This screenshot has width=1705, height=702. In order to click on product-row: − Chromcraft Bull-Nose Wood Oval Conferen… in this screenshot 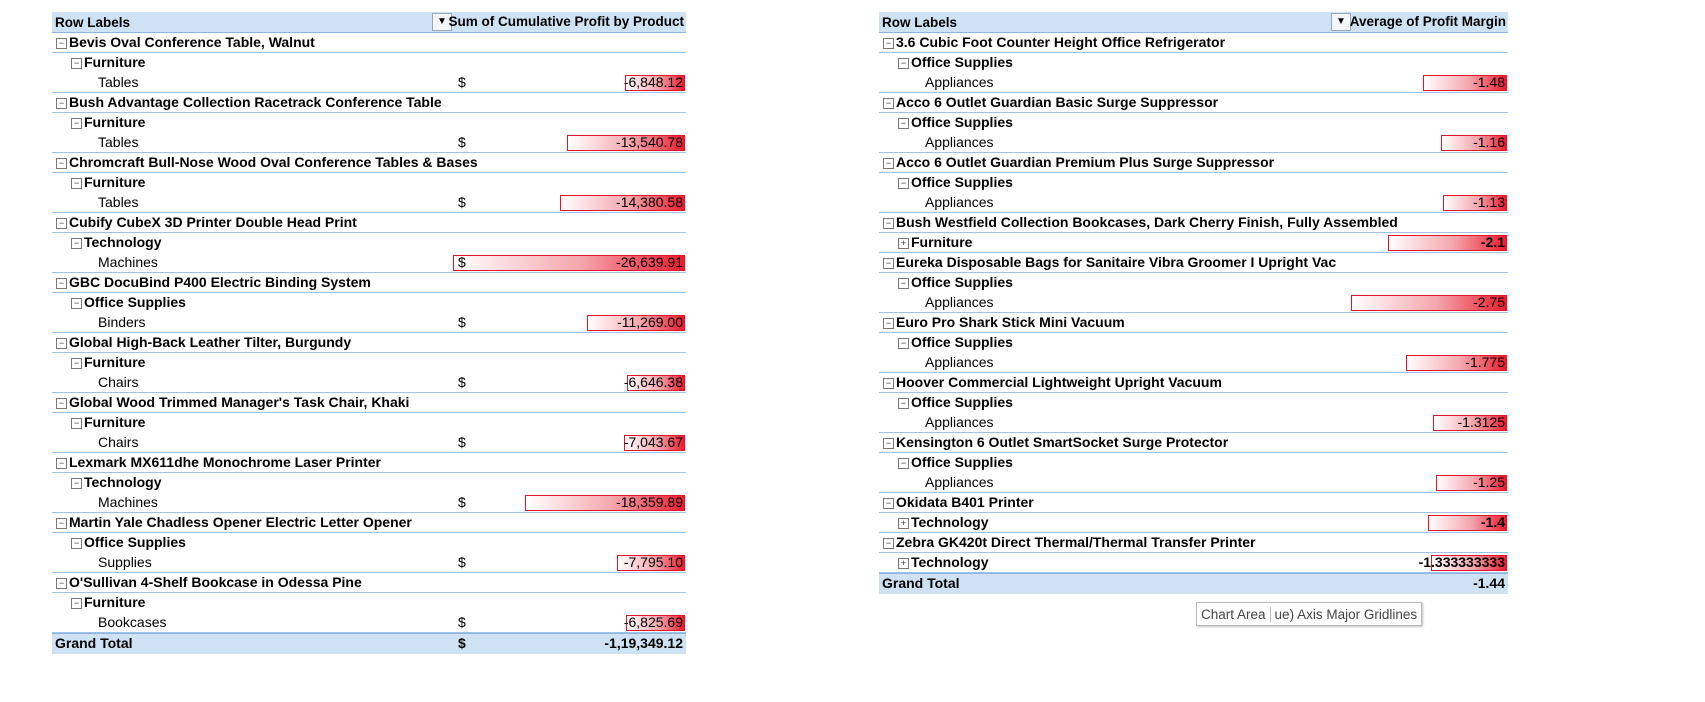, I will do `click(369, 163)`.